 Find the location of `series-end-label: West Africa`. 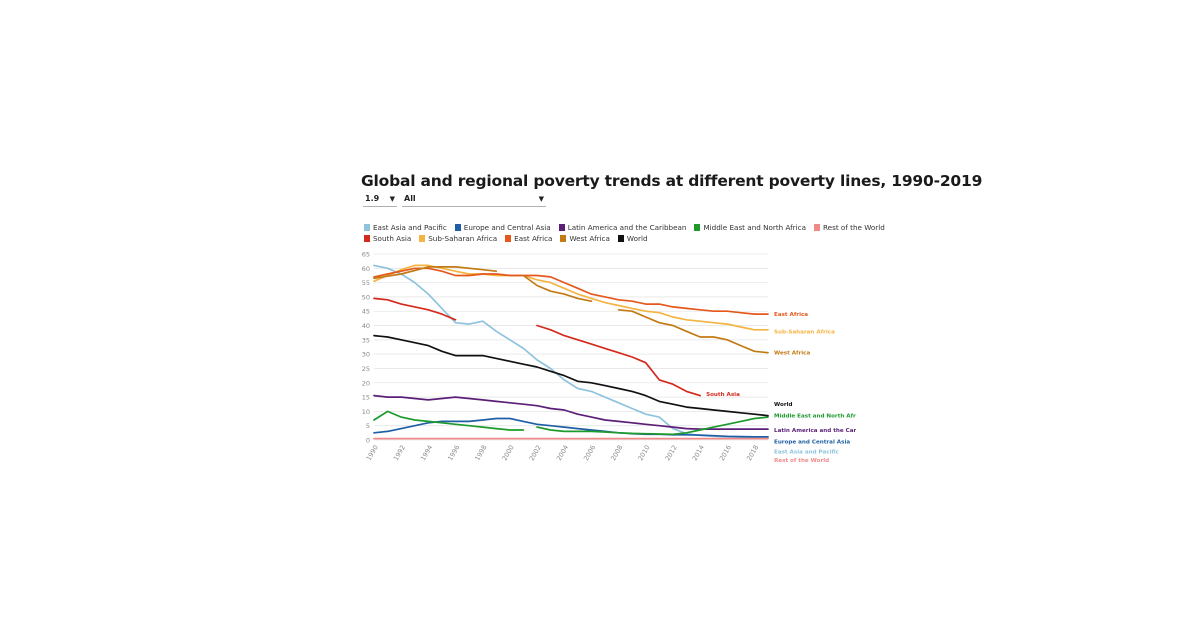

series-end-label: West Africa is located at coordinates (792, 354).